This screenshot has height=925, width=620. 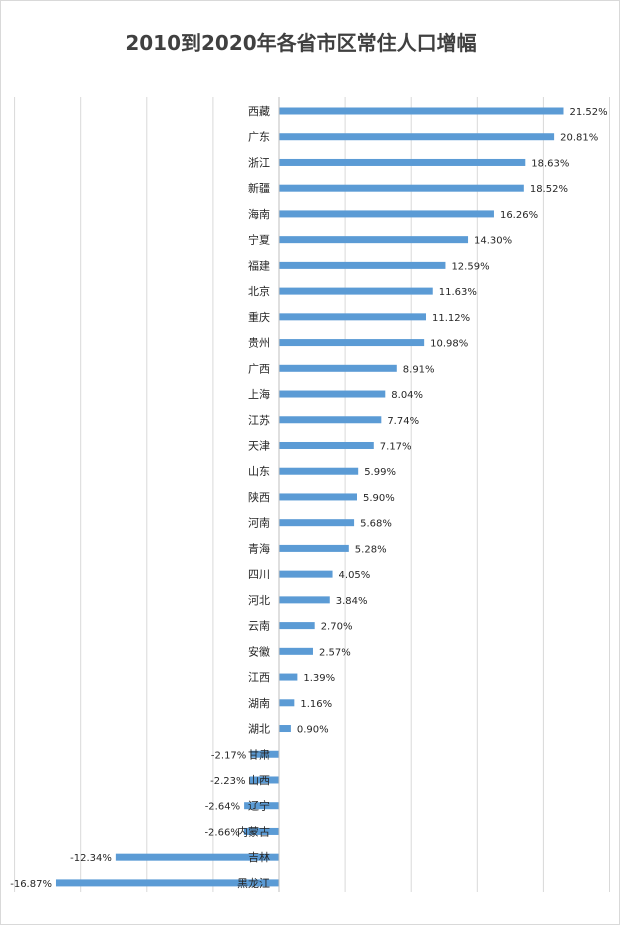 I want to click on category-label: 黑龙江, so click(x=253, y=883).